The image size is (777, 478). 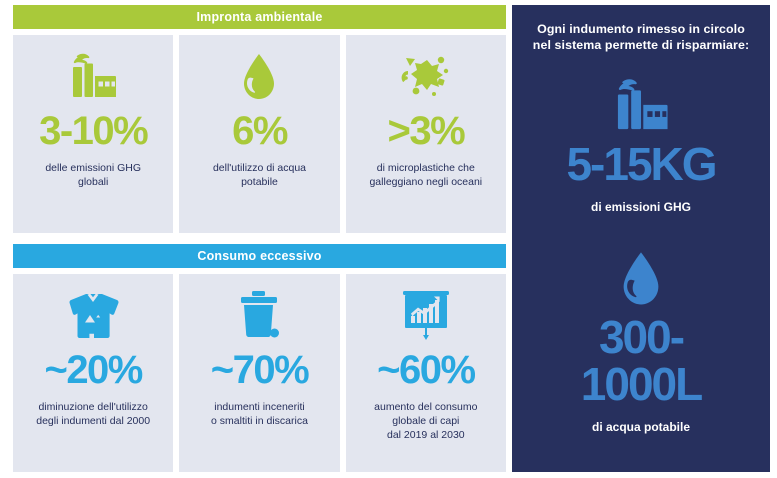 What do you see at coordinates (426, 316) in the screenshot?
I see `chart-board-icon` at bounding box center [426, 316].